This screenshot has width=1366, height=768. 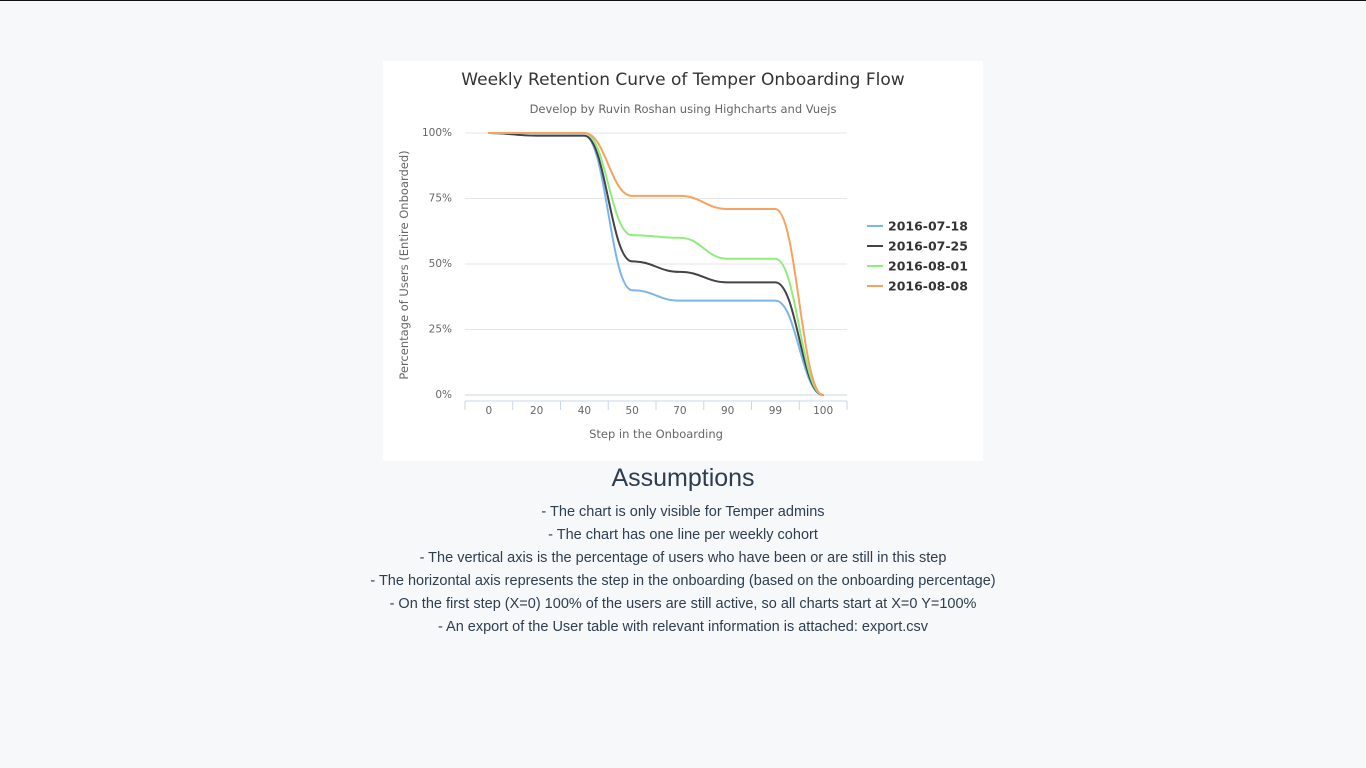 I want to click on y-axis-ticks: 0% 25% 50% 75% 100%, so click(x=437, y=264).